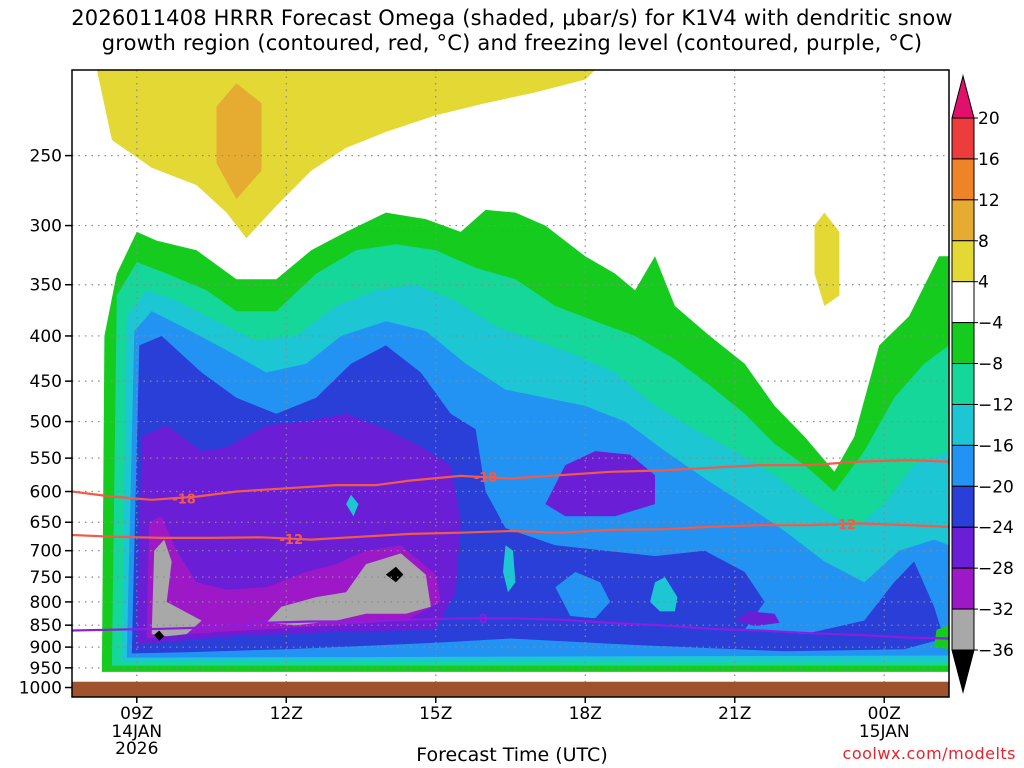  I want to click on x-tick-label-12Z: 12Z, so click(286, 714).